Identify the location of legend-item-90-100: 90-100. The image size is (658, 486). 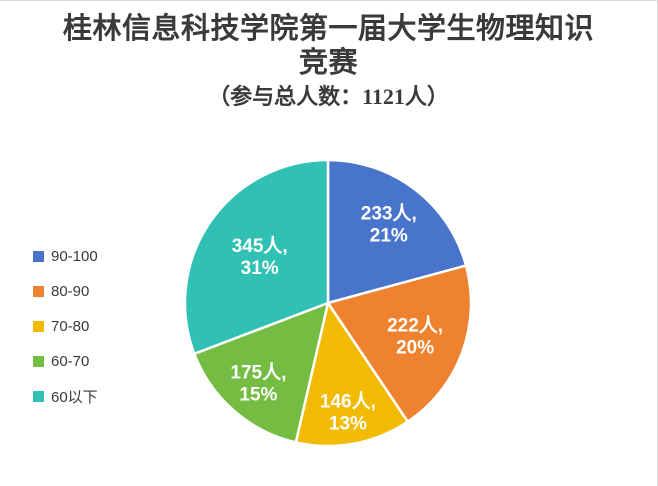
(65, 256).